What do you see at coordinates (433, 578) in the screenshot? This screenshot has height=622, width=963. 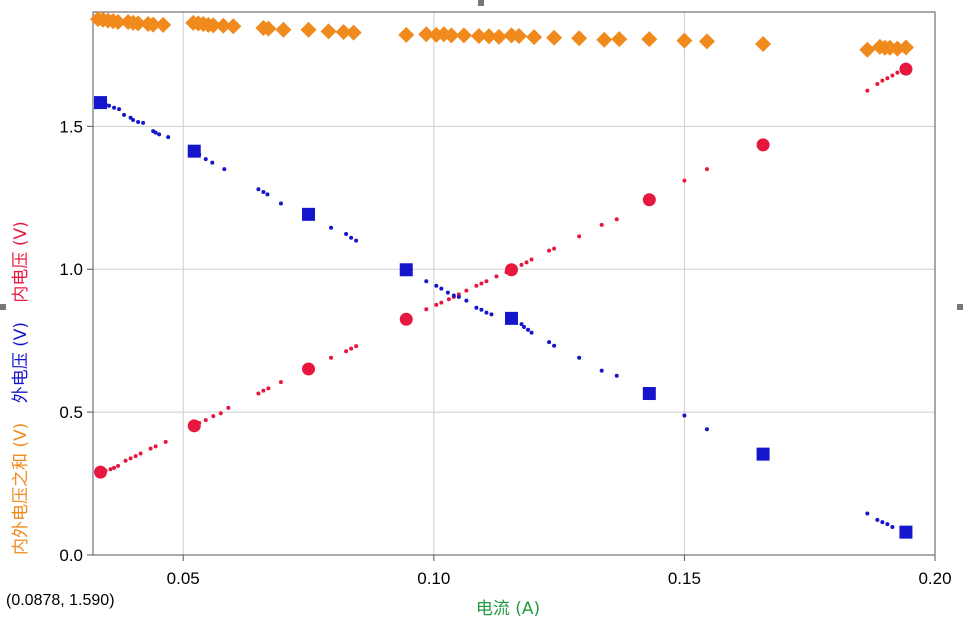 I see `x-tick-label: 0.10` at bounding box center [433, 578].